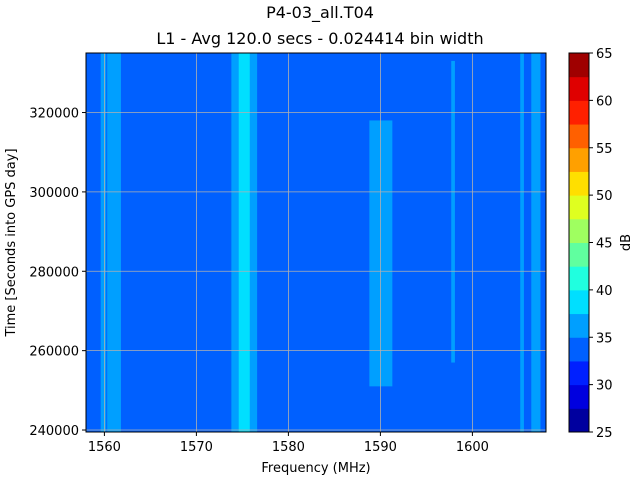  Describe the element at coordinates (104, 447) in the screenshot. I see `x-tick-label: 1560` at that location.